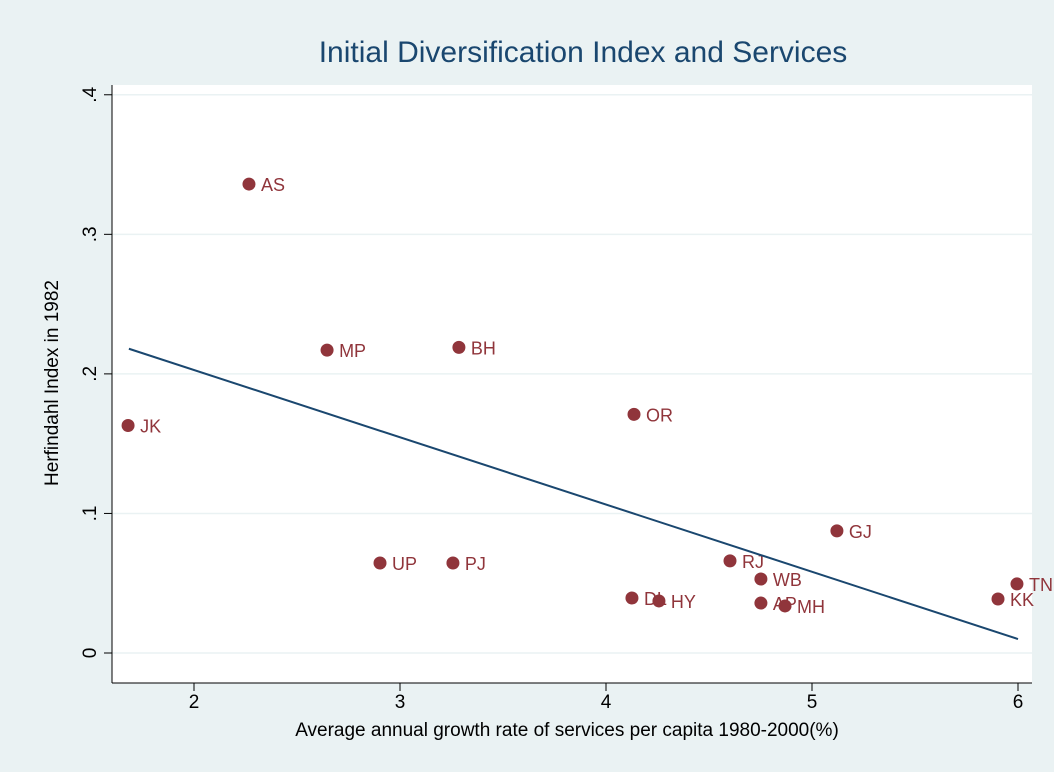 The height and width of the screenshot is (772, 1054). I want to click on point-label: OR, so click(659, 415).